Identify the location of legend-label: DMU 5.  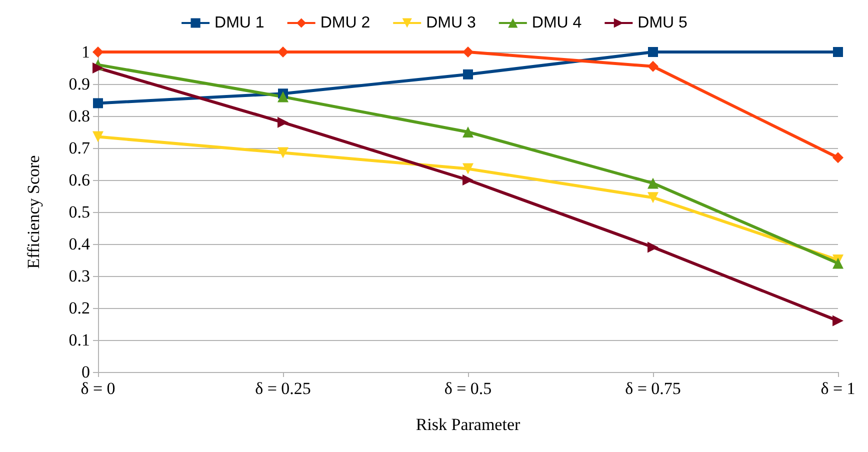
(663, 23).